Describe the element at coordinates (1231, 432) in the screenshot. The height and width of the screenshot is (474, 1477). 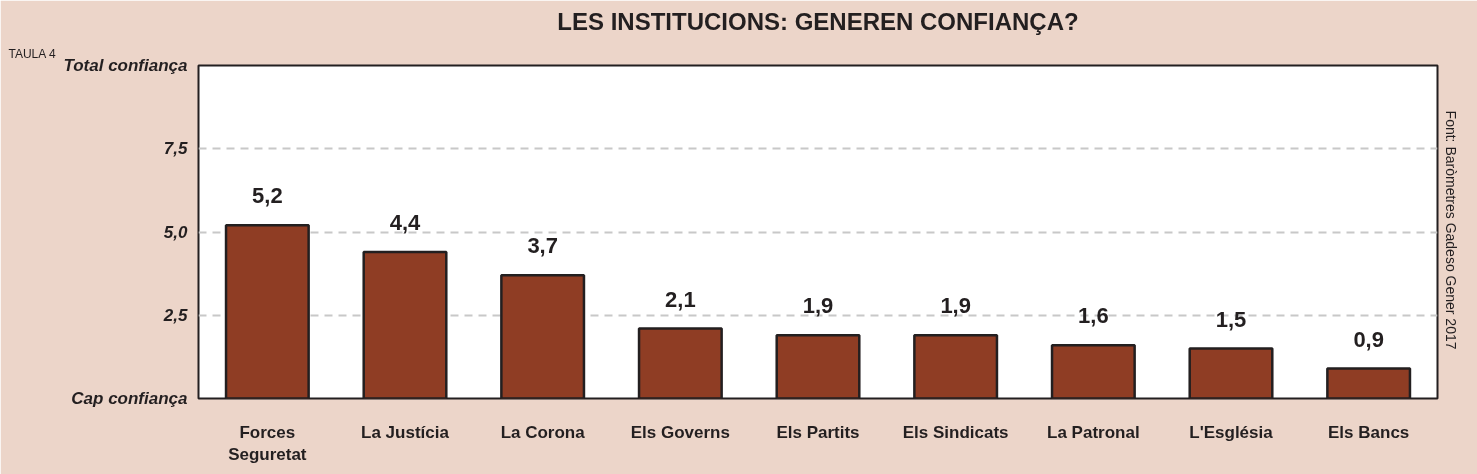
I see `x-tick-label: L'Església` at that location.